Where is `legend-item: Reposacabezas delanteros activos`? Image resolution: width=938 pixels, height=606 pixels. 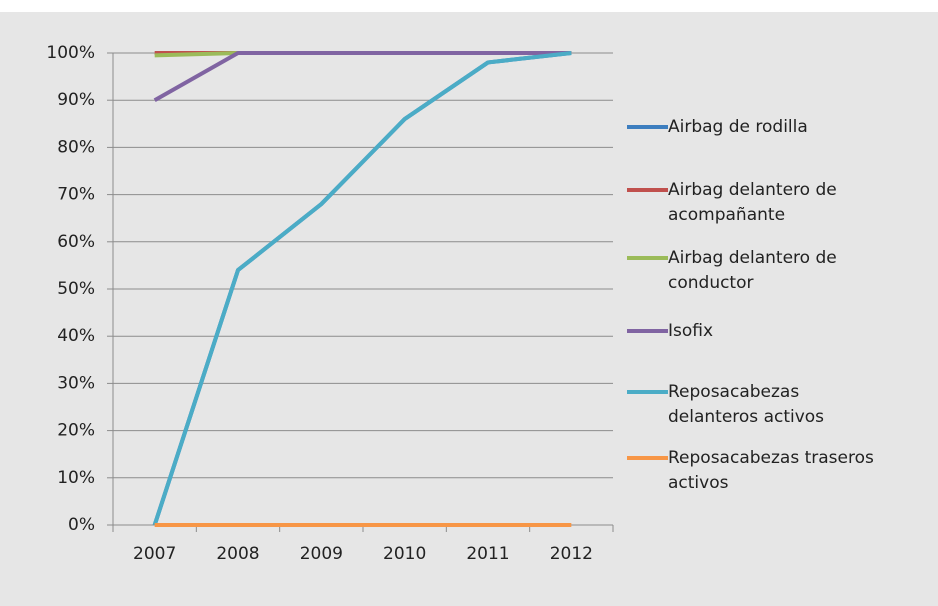 legend-item: Reposacabezas delanteros activos is located at coordinates (752, 405).